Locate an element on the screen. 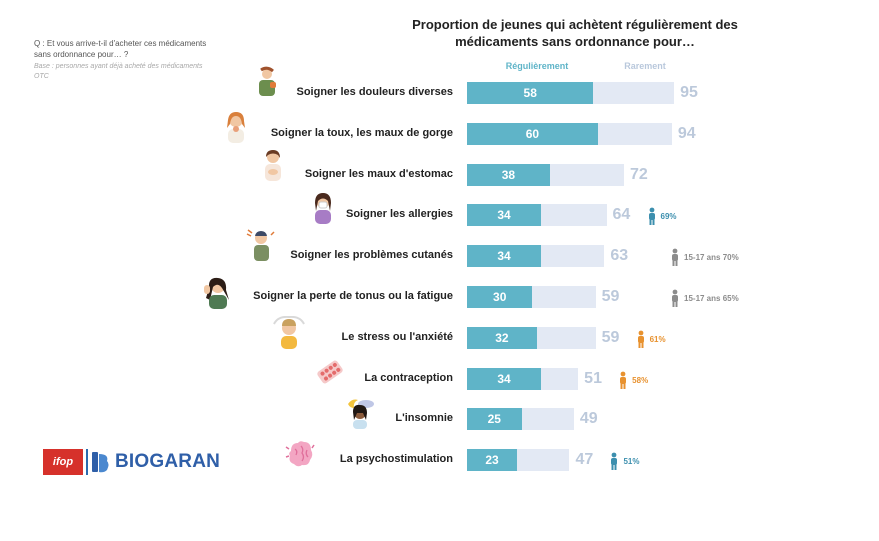  annotation: 61% is located at coordinates (651, 339).